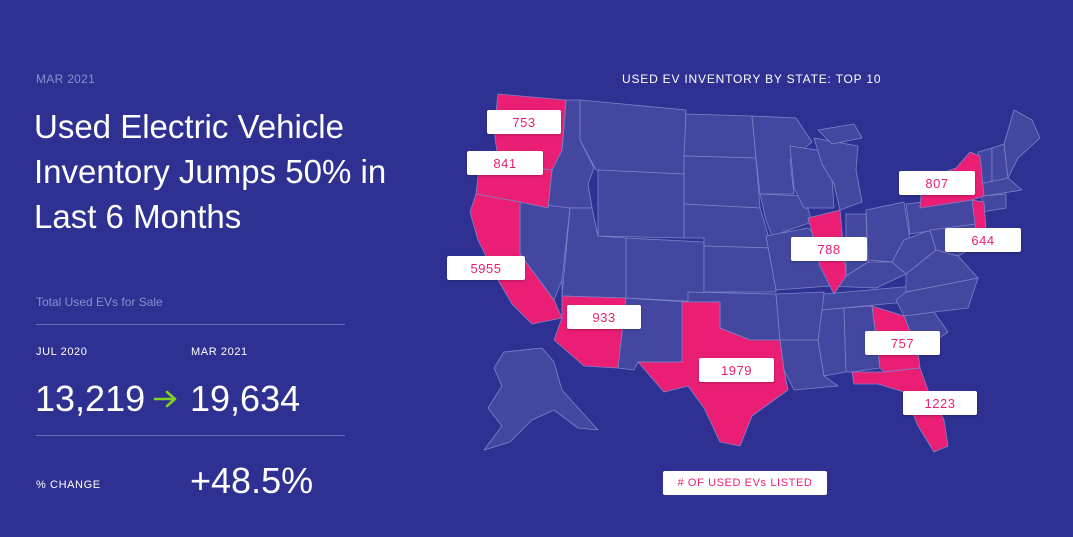  What do you see at coordinates (983, 240) in the screenshot?
I see `value-label-nj: 644` at bounding box center [983, 240].